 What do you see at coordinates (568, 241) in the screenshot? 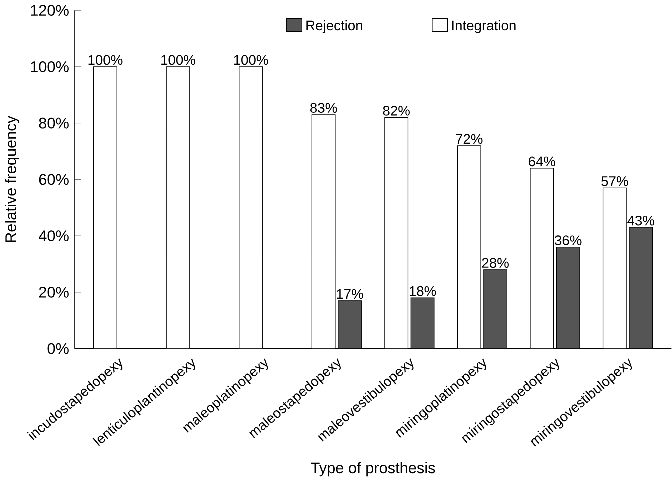
I see `data-label: 36%` at bounding box center [568, 241].